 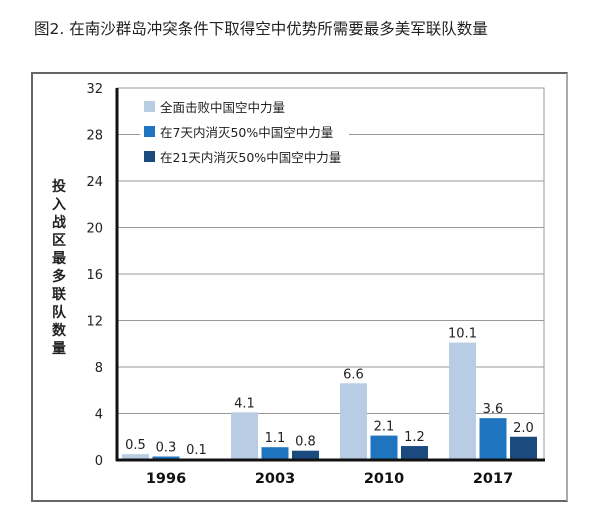 What do you see at coordinates (94, 89) in the screenshot?
I see `y-tick-label: 32` at bounding box center [94, 89].